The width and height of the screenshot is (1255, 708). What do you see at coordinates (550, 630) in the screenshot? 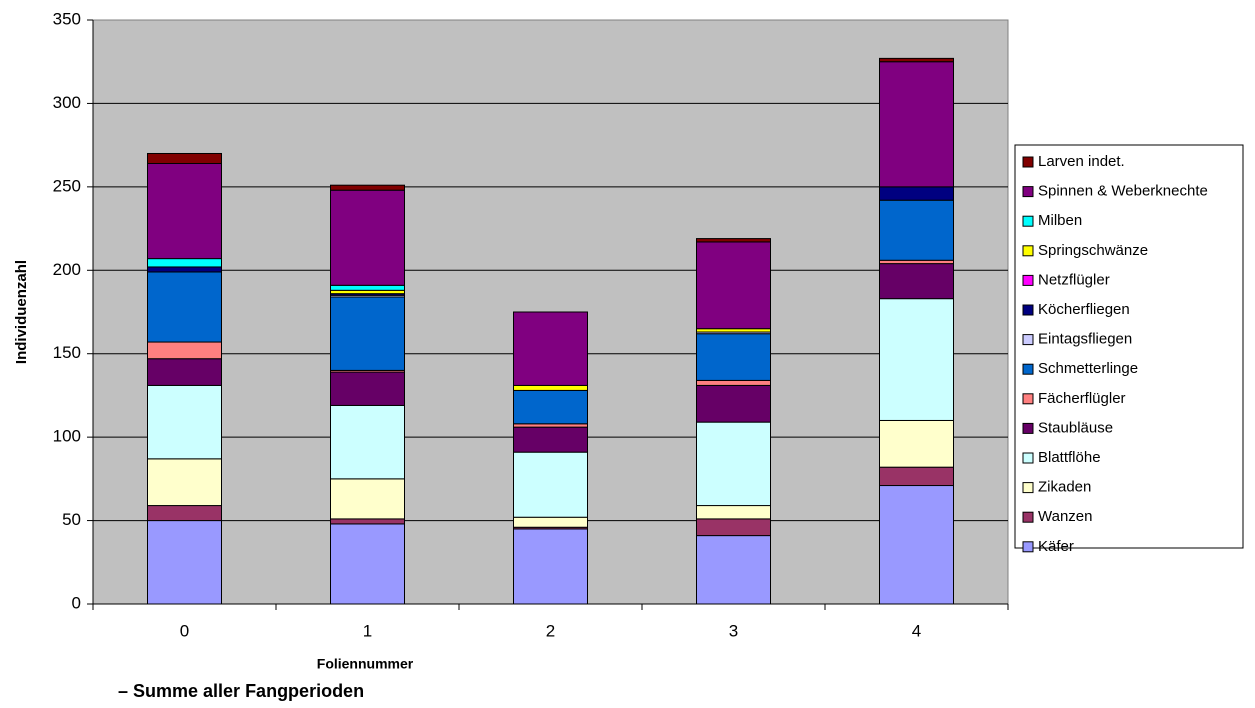
I see `x-tick-label: 2` at bounding box center [550, 630].